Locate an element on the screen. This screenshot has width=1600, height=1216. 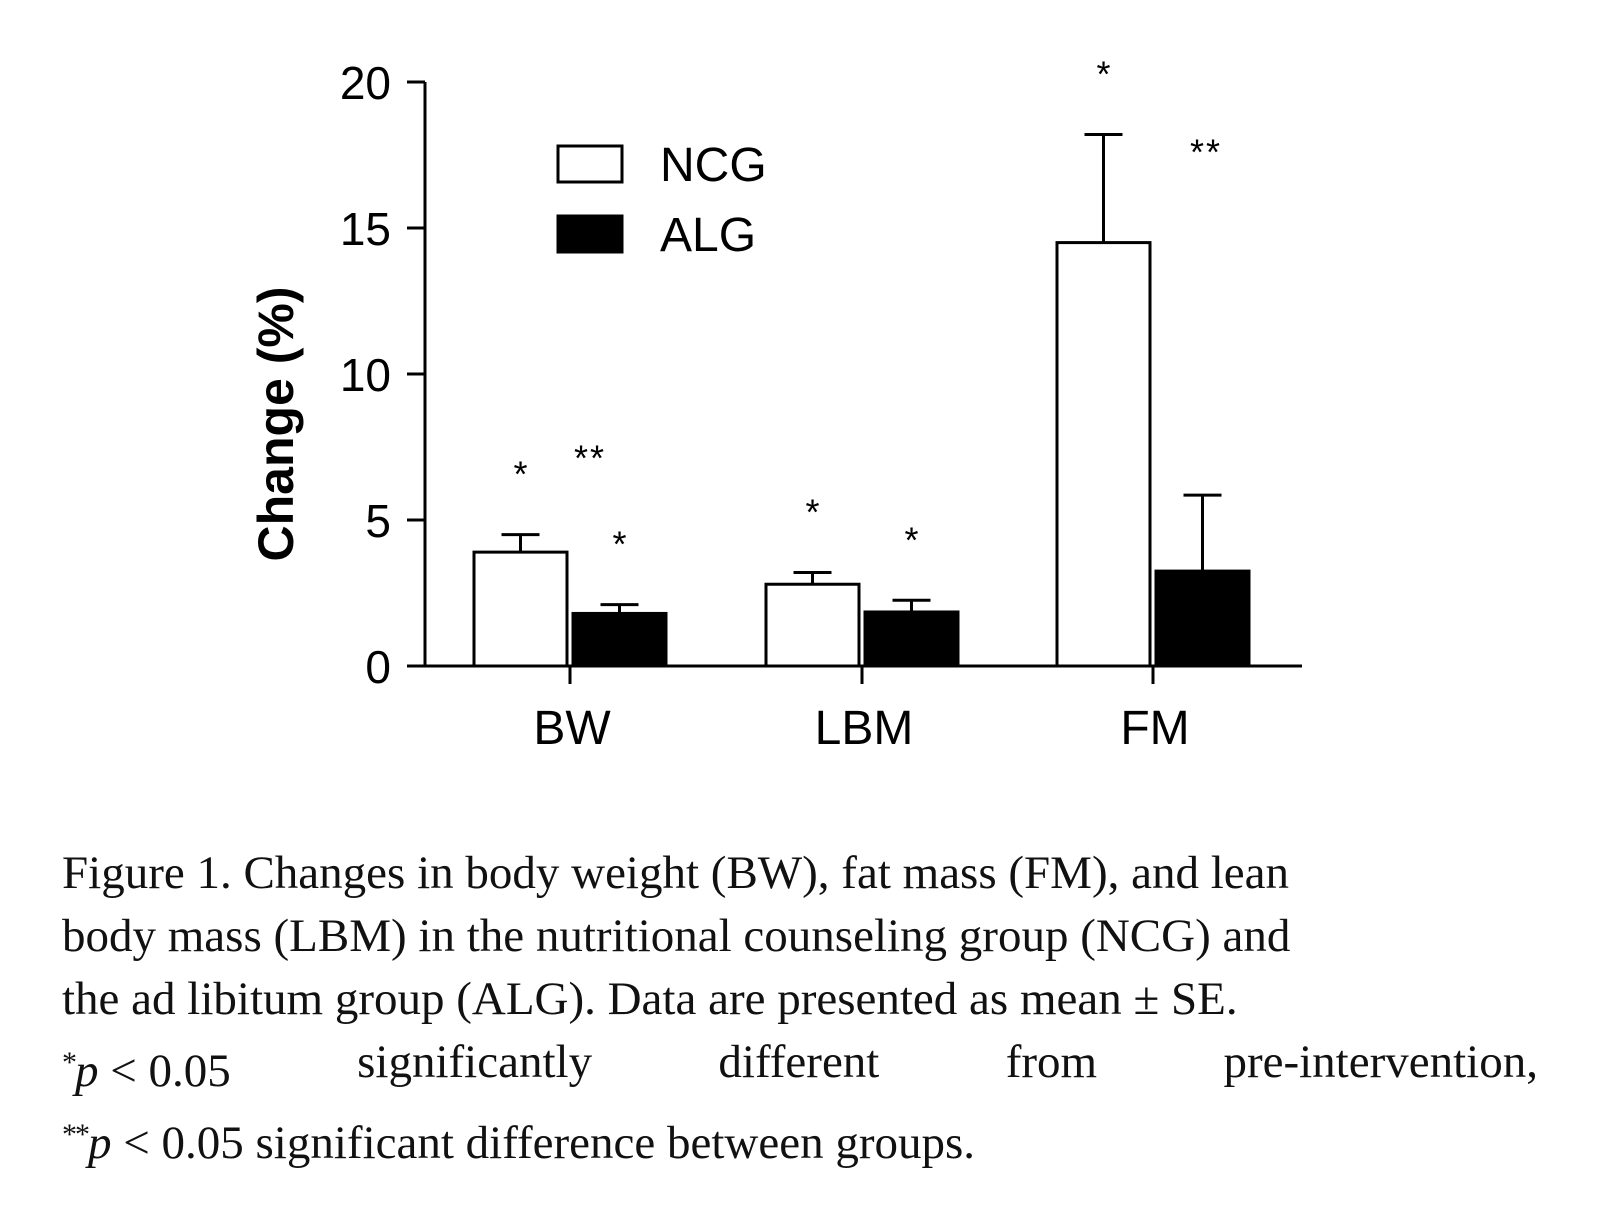
bar-alg-bw is located at coordinates (619, 639).